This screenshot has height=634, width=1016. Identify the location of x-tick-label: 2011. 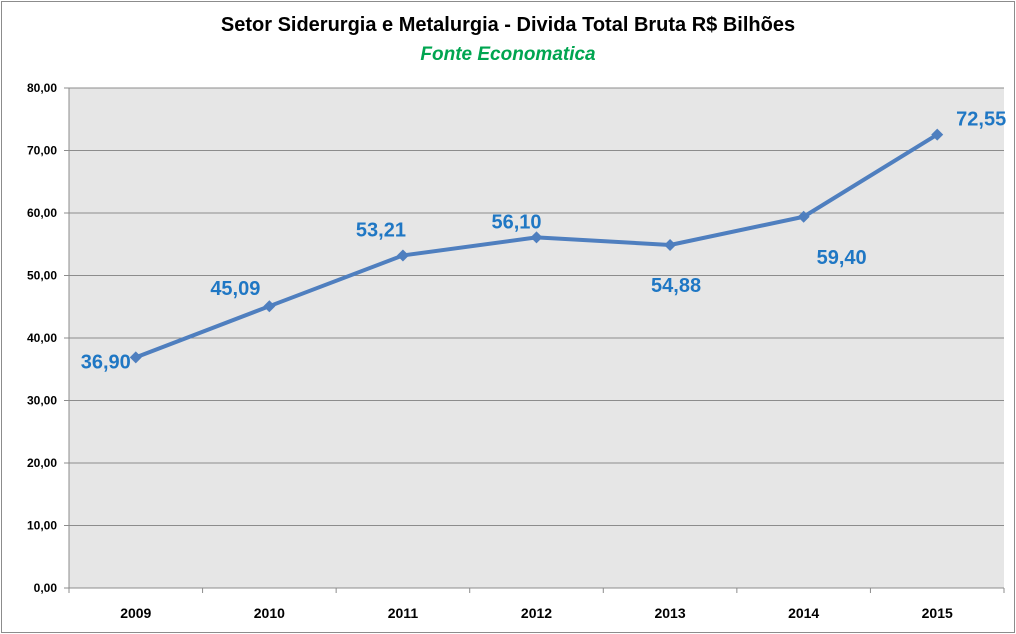
(403, 613).